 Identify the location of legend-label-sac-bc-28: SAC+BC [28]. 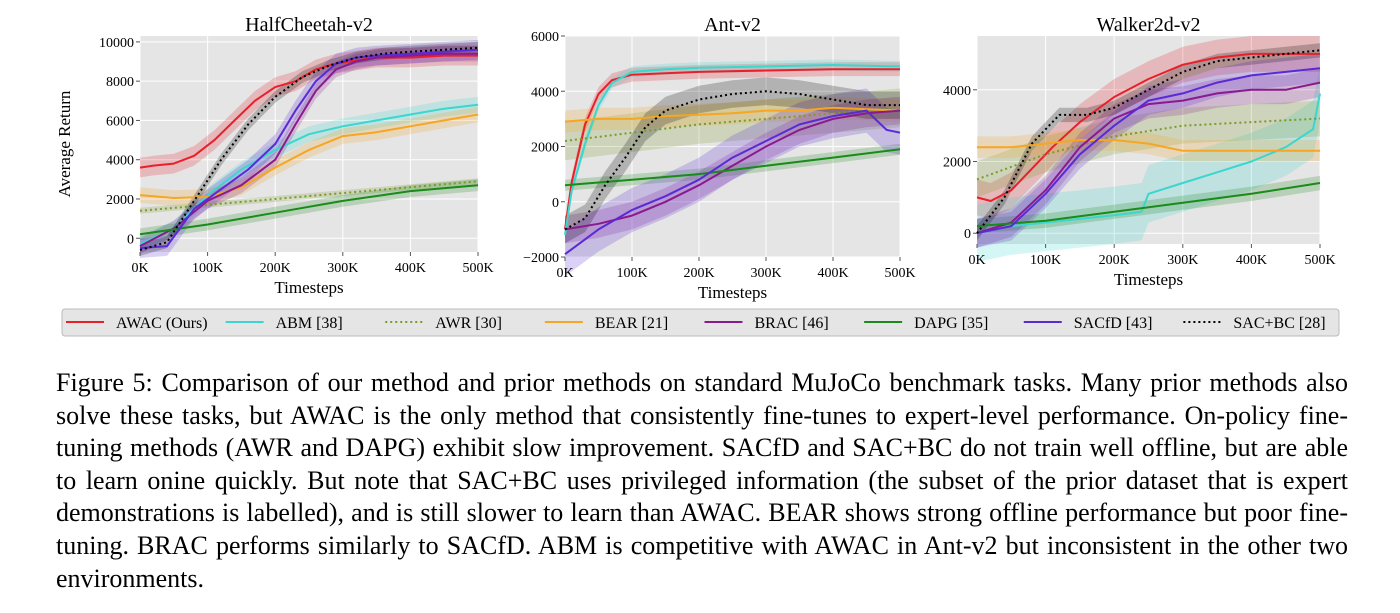
(1279, 323).